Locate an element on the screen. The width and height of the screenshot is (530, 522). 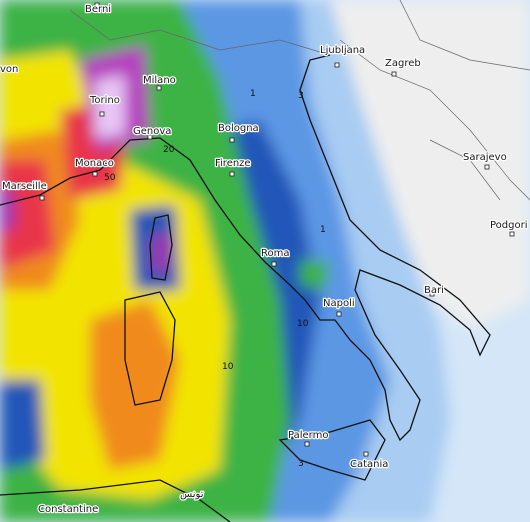
contour-label: 50 is located at coordinates (110, 178).